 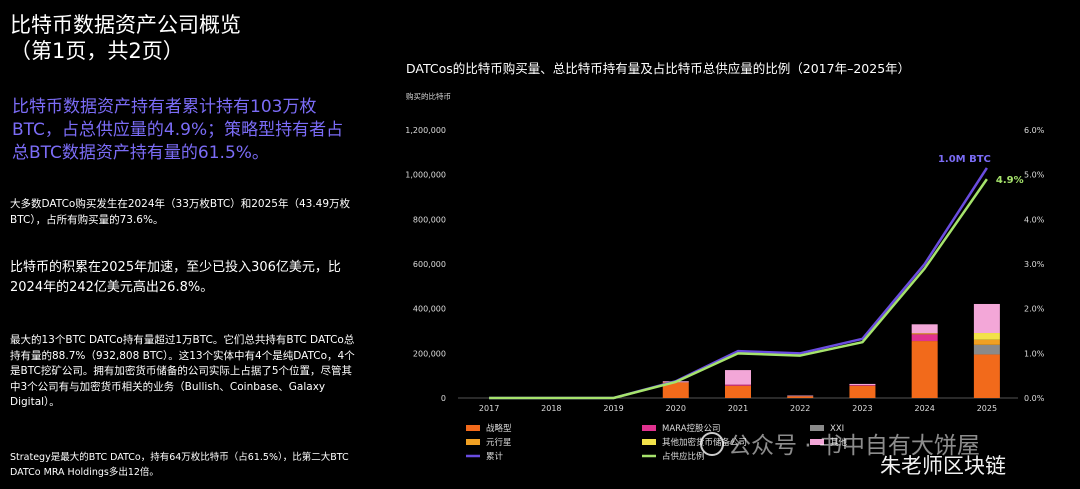 I want to click on annotation-label: 1.0M BTC, so click(x=964, y=159).